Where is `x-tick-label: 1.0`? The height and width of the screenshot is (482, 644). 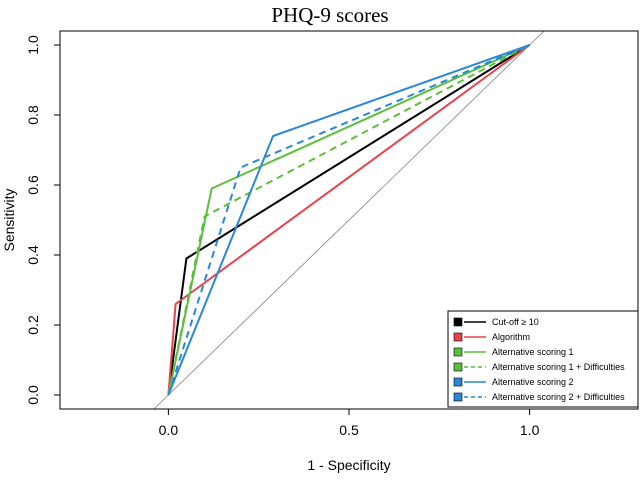
x-tick-label: 1.0 is located at coordinates (530, 430).